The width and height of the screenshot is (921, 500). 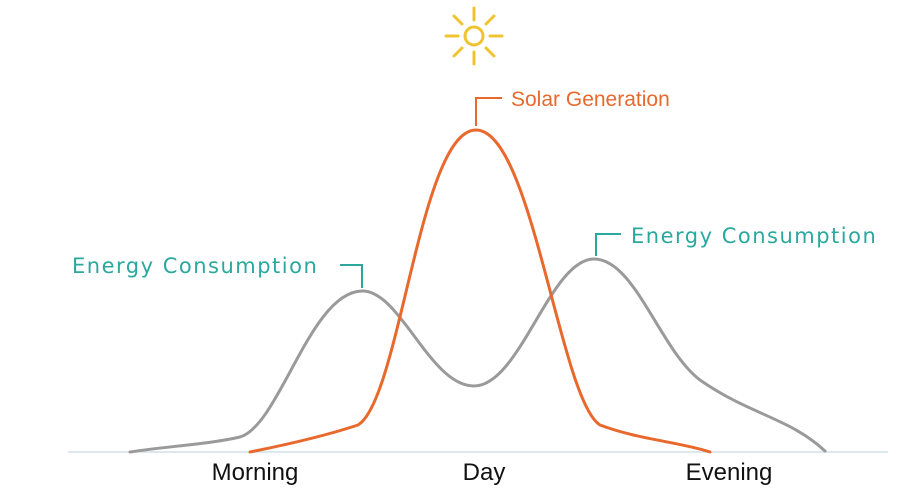 I want to click on energy-right-callout-line, so click(x=608, y=244).